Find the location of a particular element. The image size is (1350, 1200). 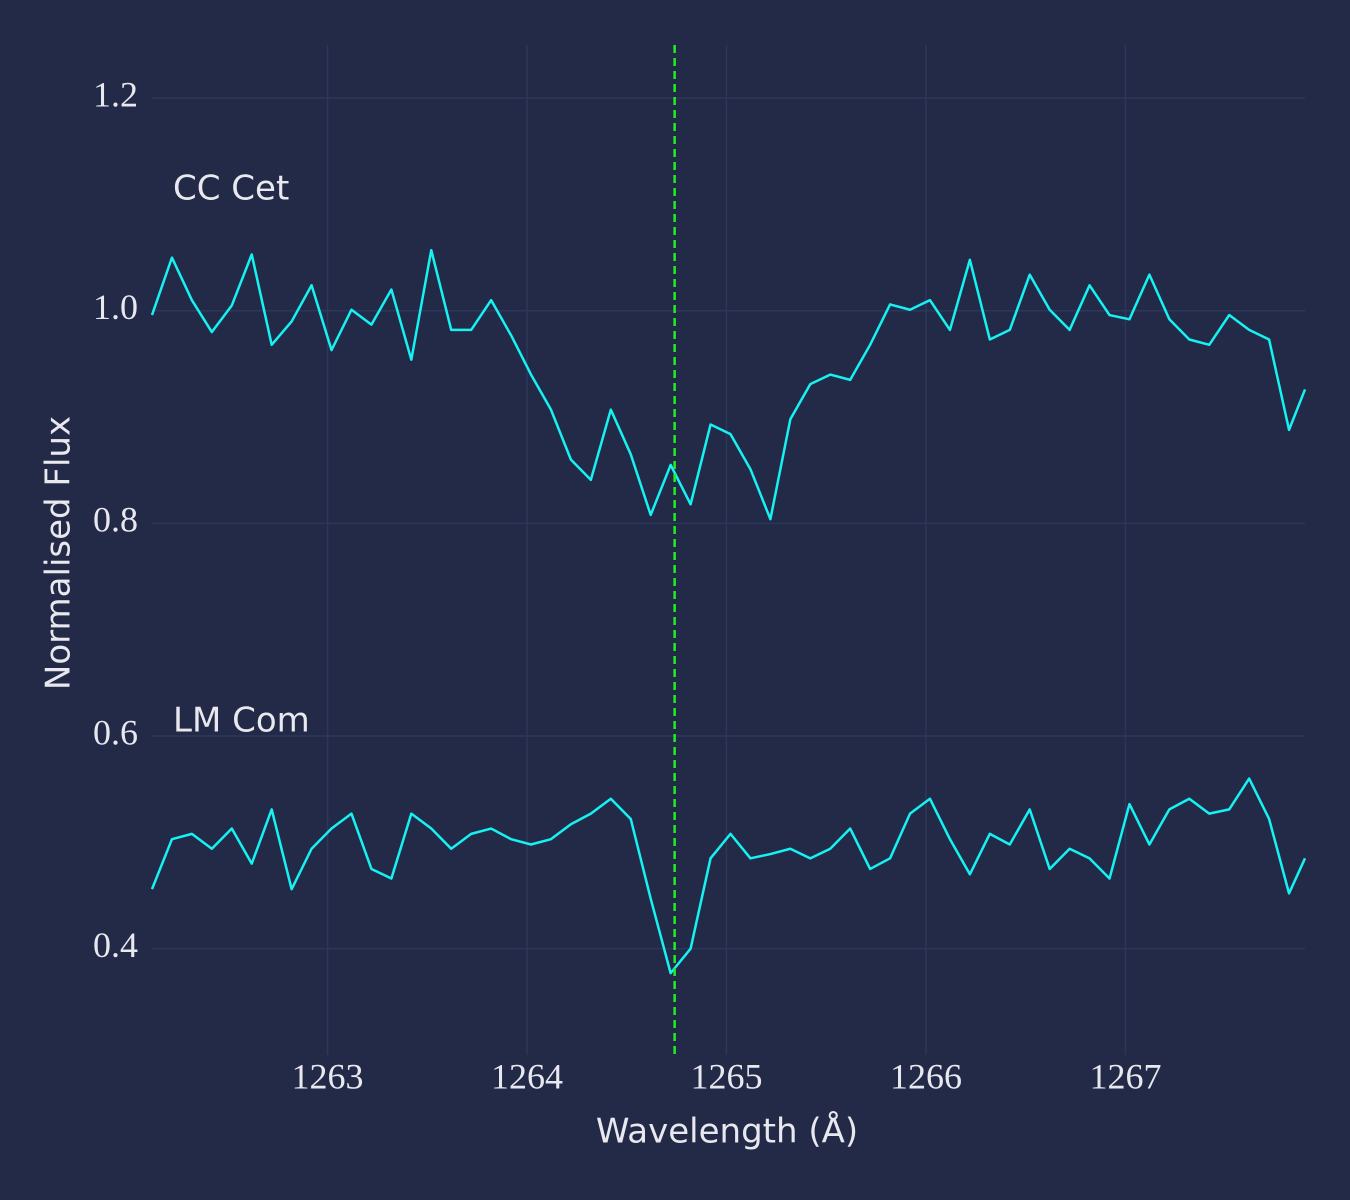

spectrum-line is located at coordinates (728, 876).